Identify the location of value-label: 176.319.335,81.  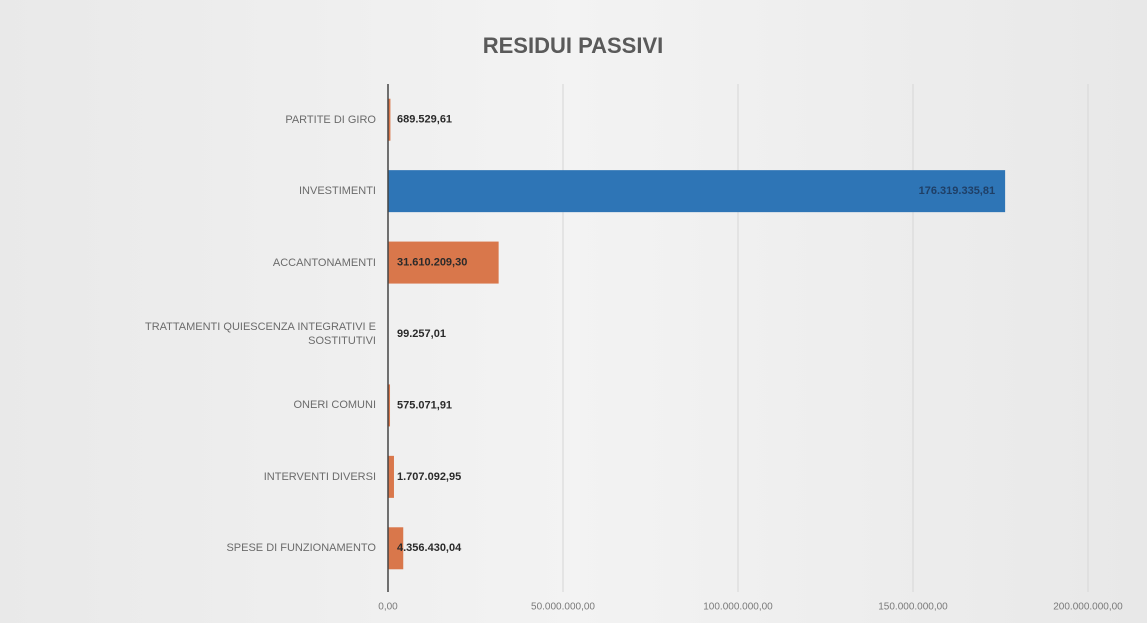
(957, 191).